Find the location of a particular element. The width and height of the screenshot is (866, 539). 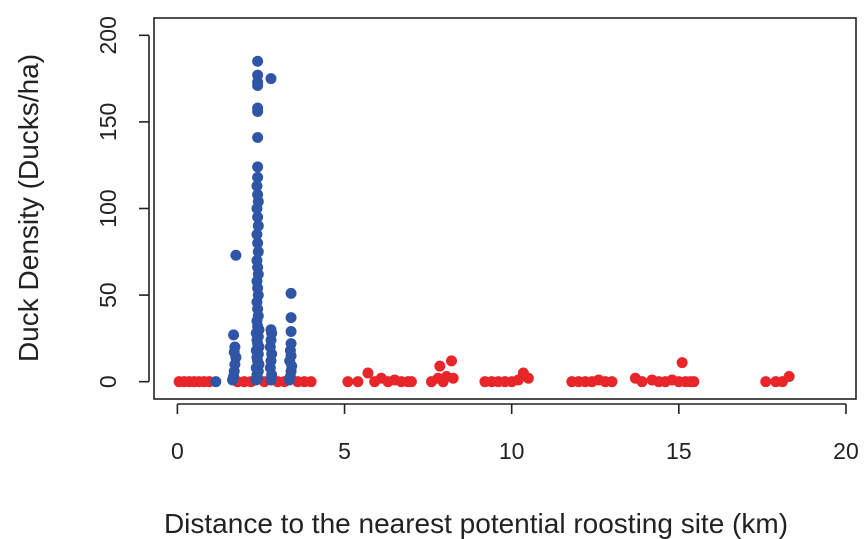

y-tick-label: 0 is located at coordinates (108, 381).